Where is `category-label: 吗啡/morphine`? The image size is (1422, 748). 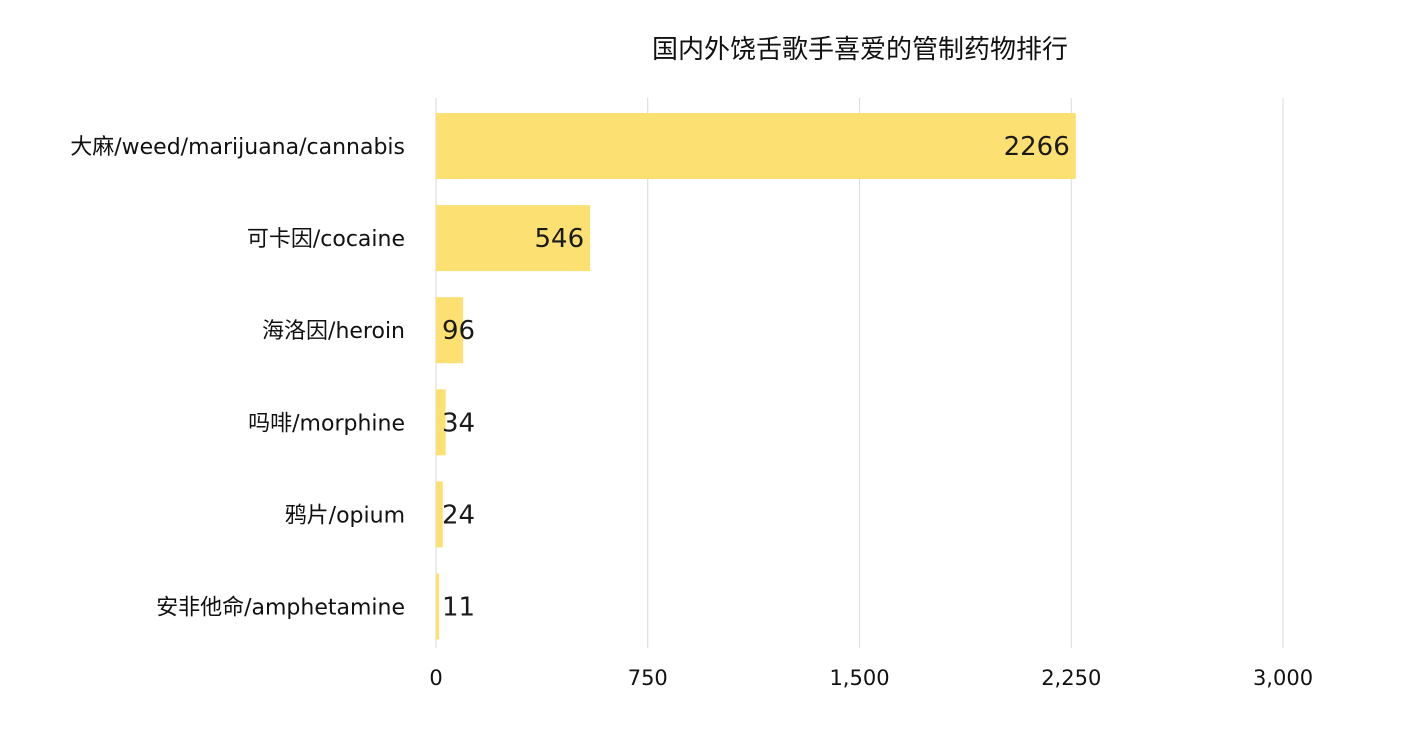 category-label: 吗啡/morphine is located at coordinates (326, 423).